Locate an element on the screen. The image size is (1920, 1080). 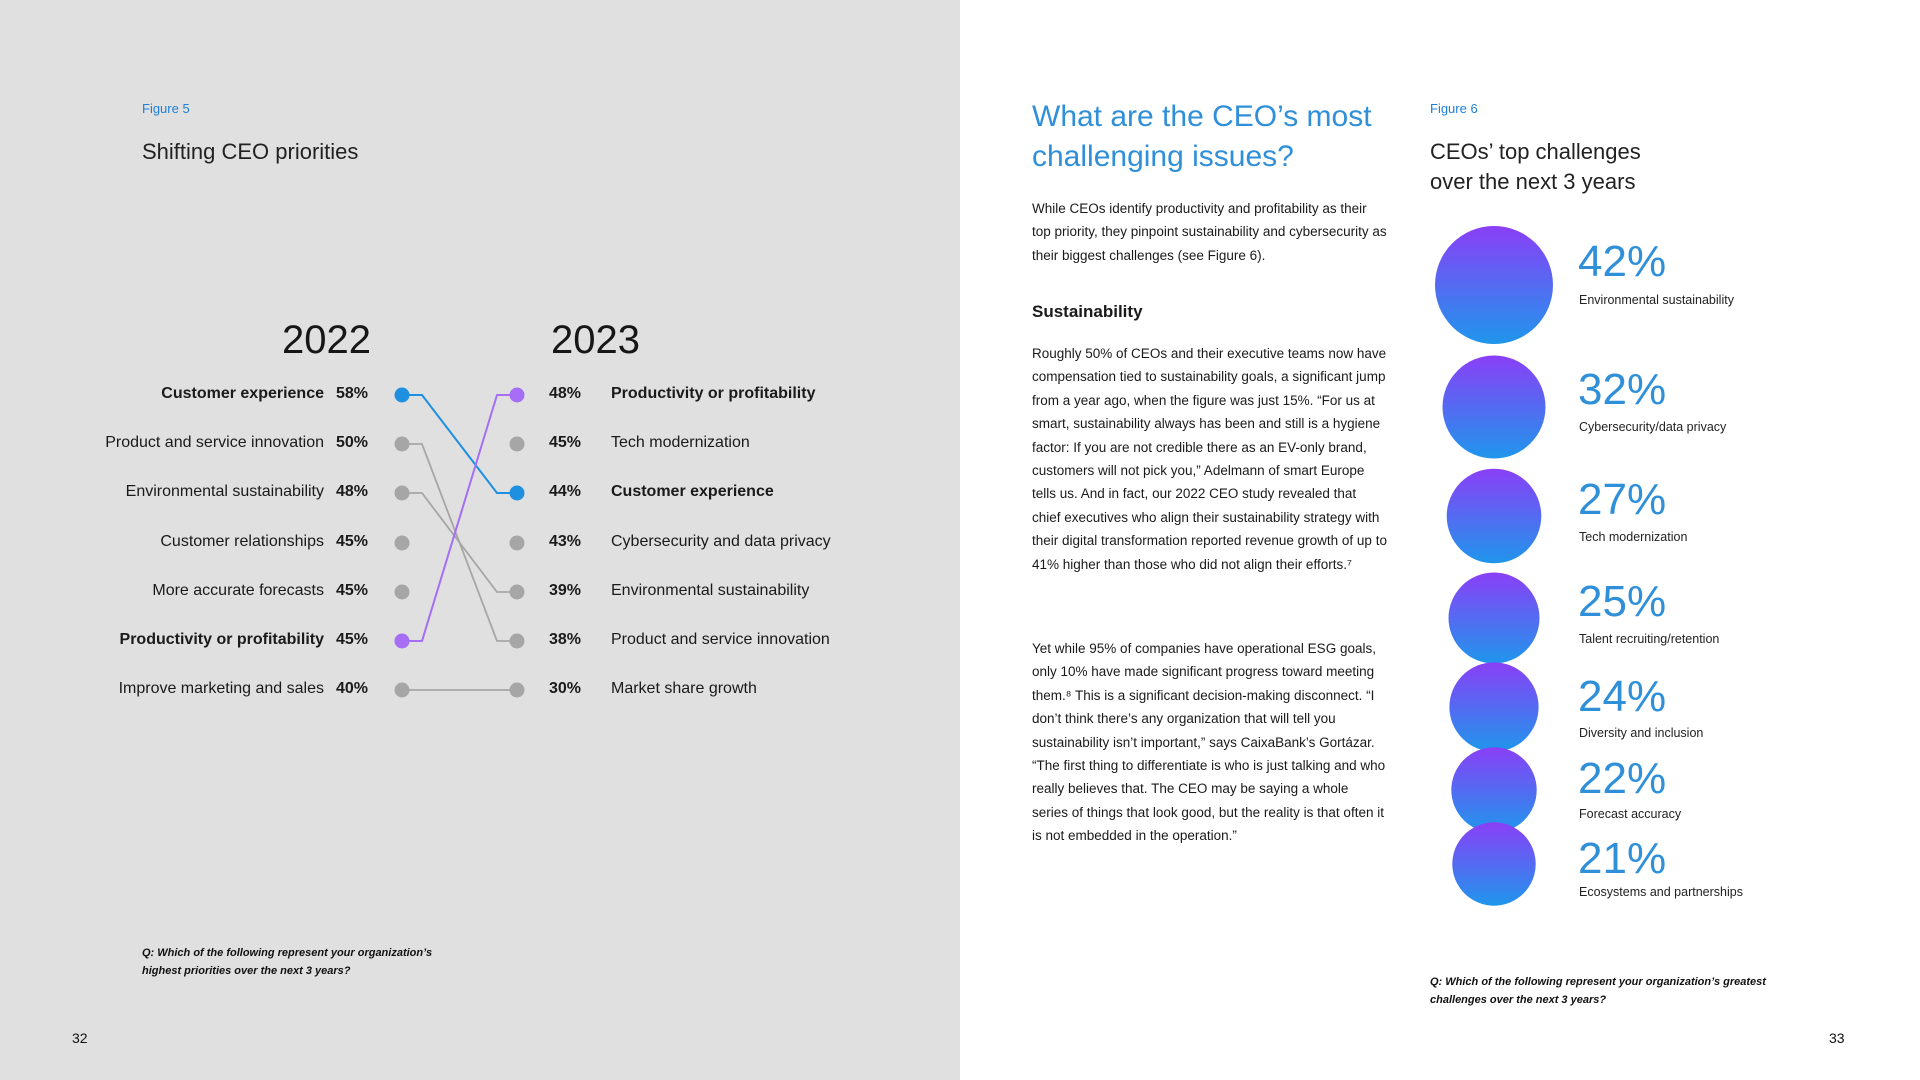
right-label-5: Product and service innovation is located at coordinates (720, 639).